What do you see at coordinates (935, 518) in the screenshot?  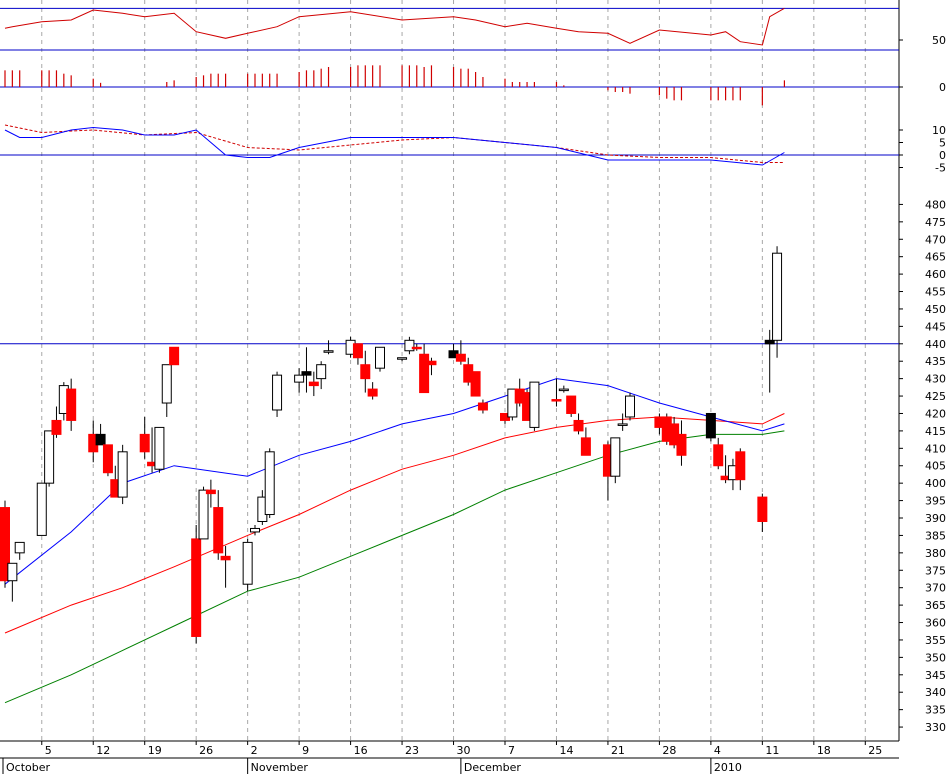 I see `y-tick-label: 390` at bounding box center [935, 518].